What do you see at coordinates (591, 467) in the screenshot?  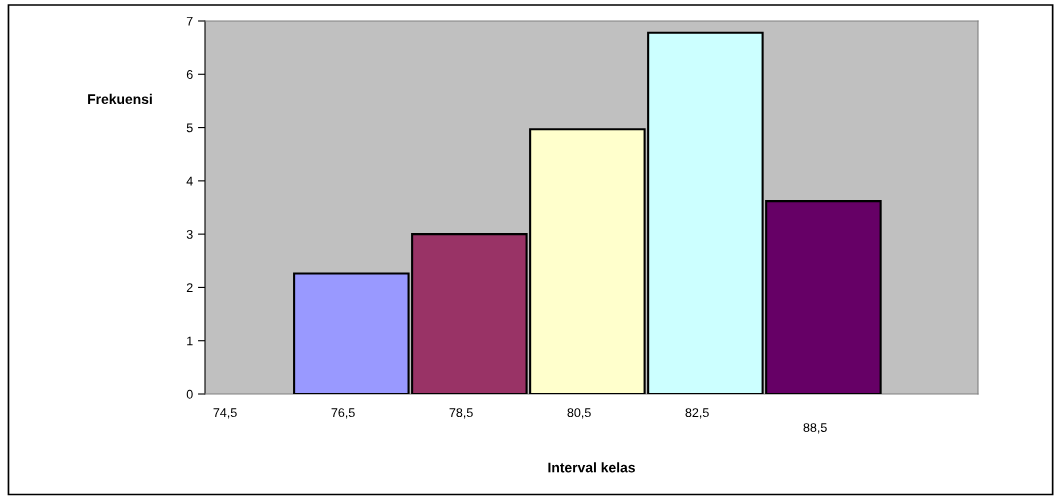 I see `x-axis-title: Interval kelas` at bounding box center [591, 467].